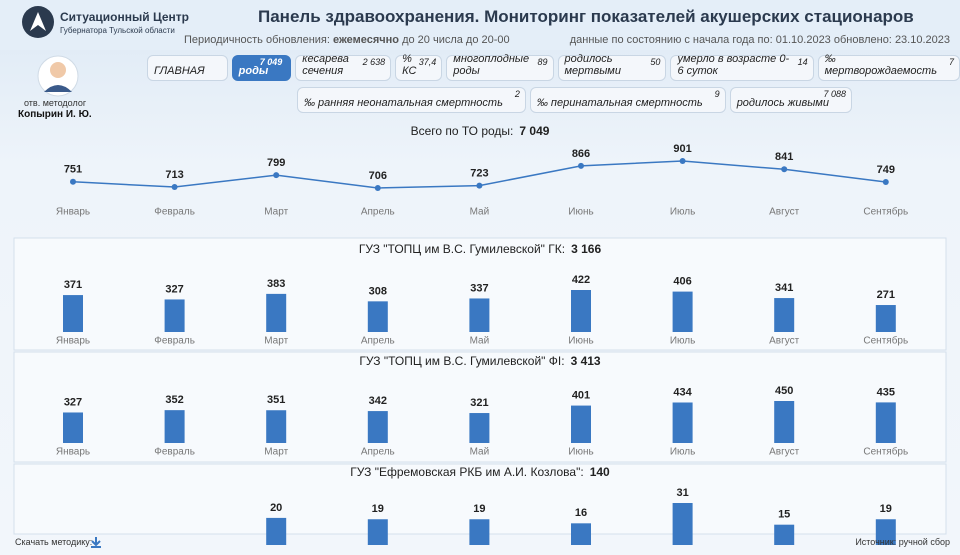  Describe the element at coordinates (480, 212) in the screenshot. I see `x-tick-label: Май` at that location.